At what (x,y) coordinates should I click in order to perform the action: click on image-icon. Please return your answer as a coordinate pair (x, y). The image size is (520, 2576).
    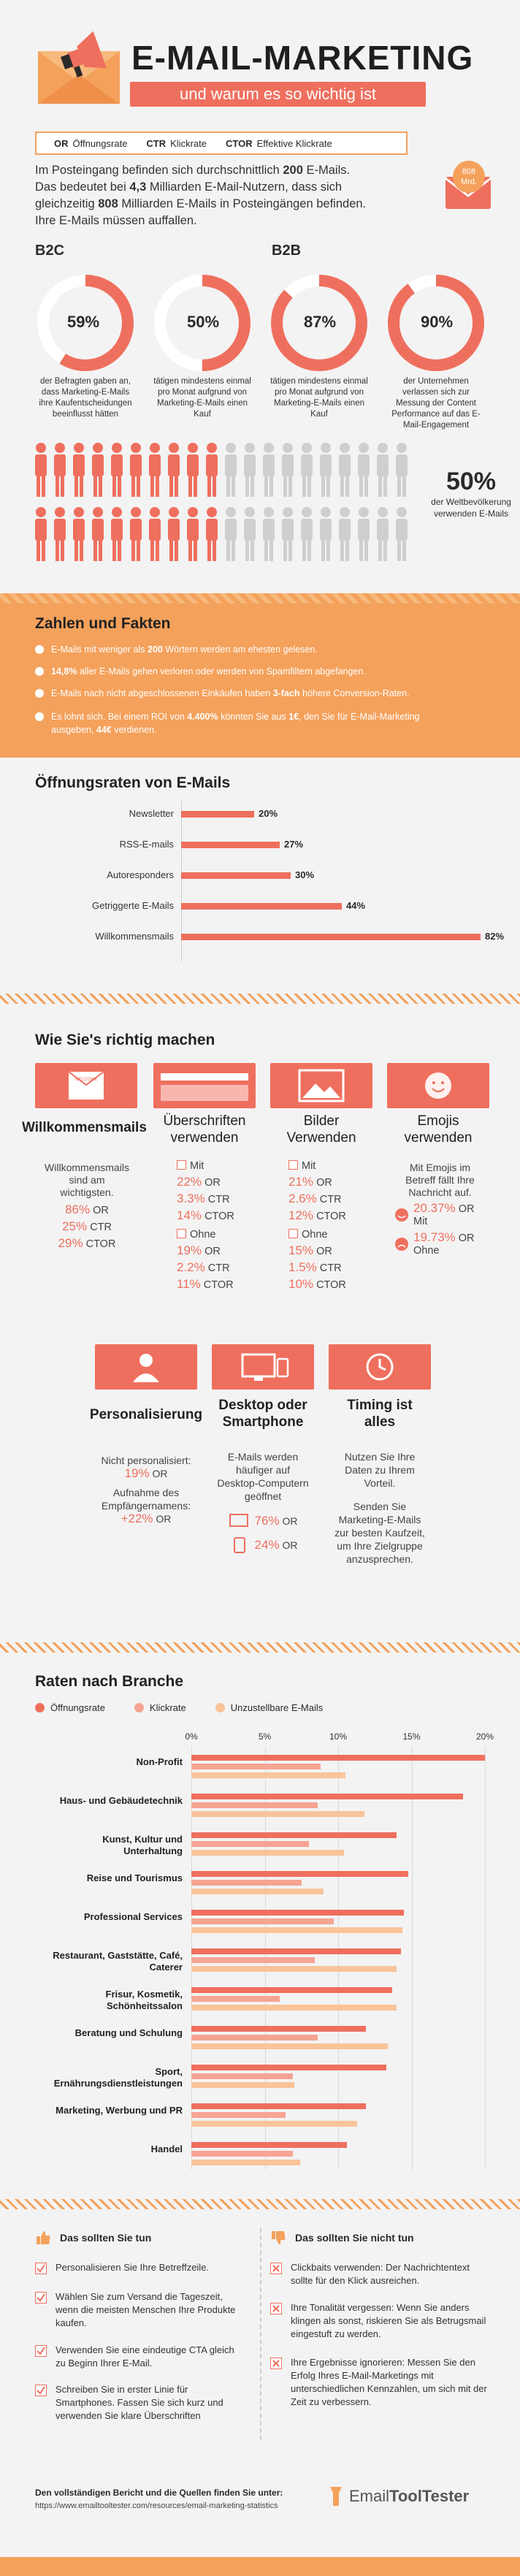
    Looking at the image, I should click on (321, 1085).